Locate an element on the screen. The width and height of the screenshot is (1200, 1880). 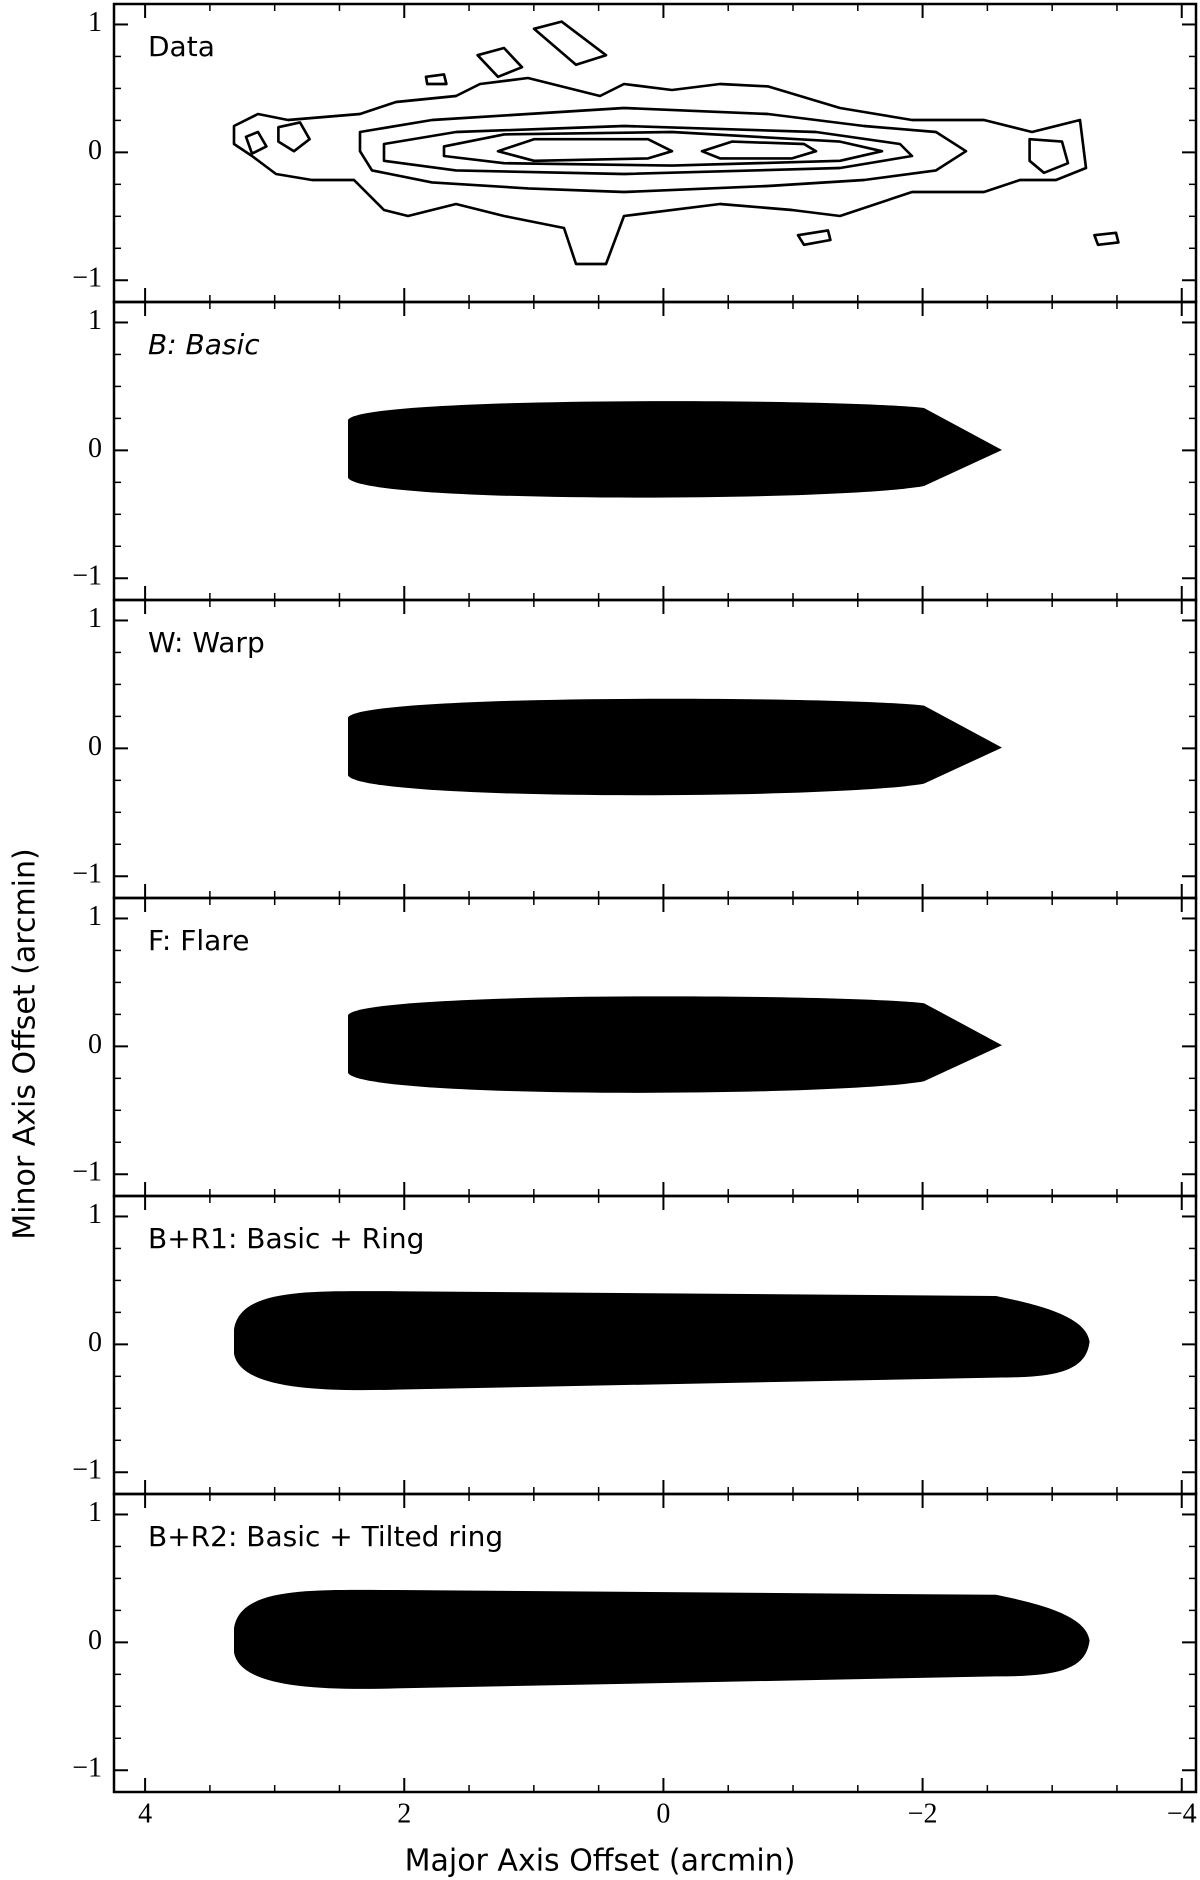
data-contours is located at coordinates (676, 143).